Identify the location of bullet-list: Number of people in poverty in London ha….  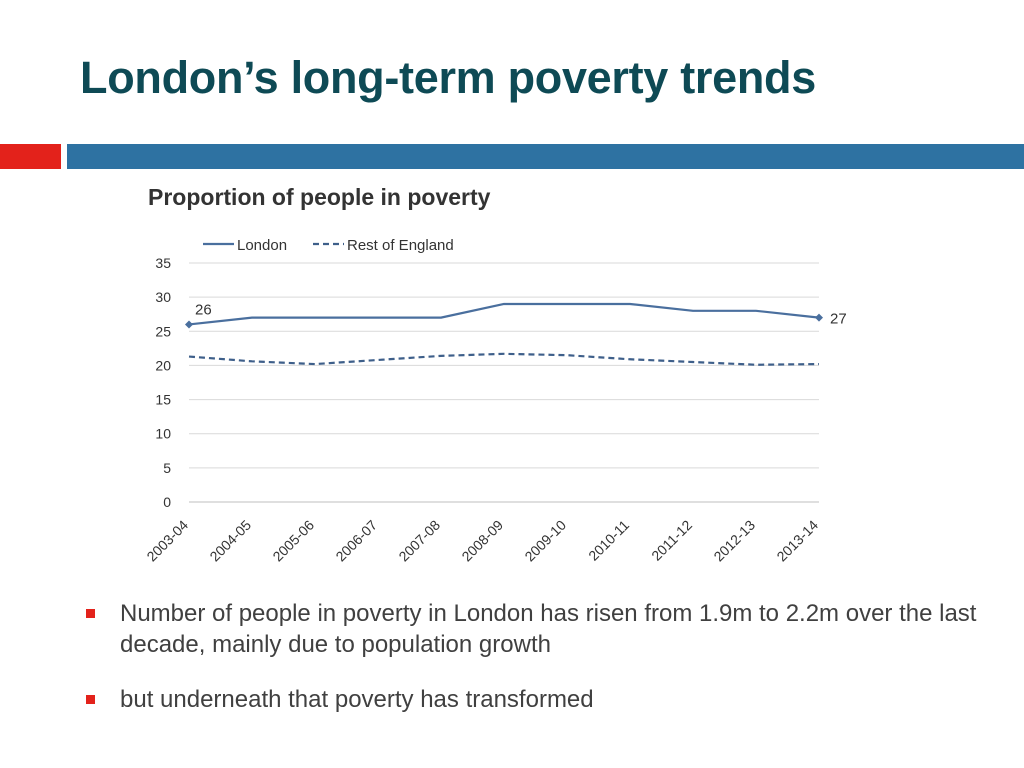
(536, 656).